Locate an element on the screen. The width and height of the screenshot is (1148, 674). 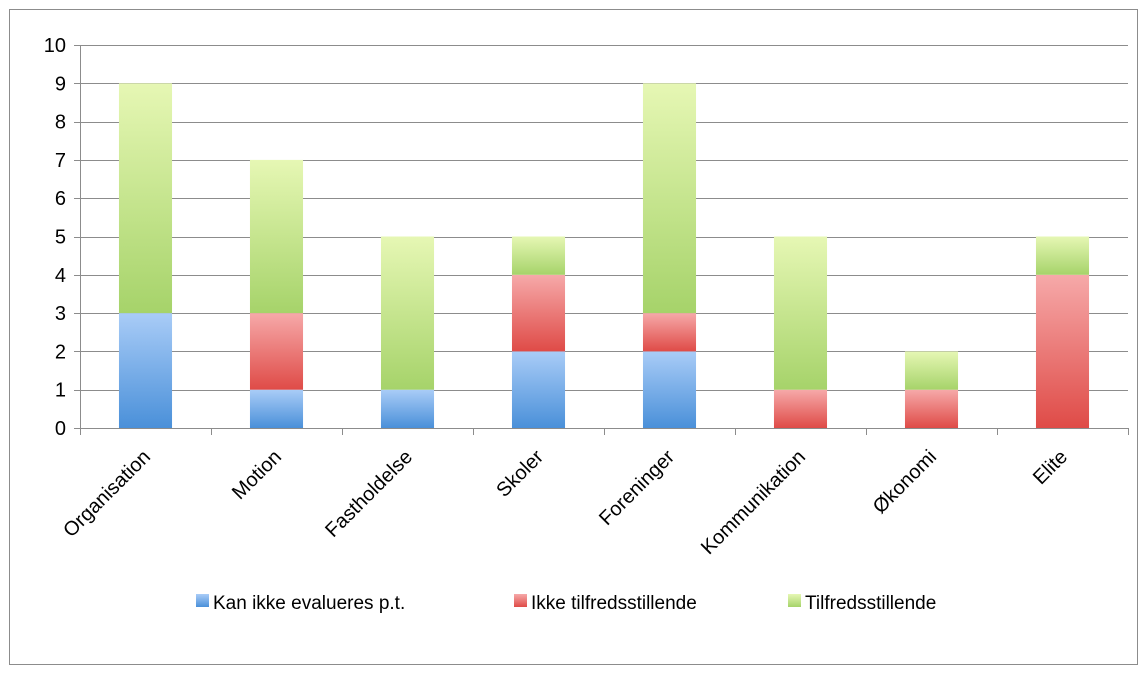
y-tick-label: 0 is located at coordinates (60, 429).